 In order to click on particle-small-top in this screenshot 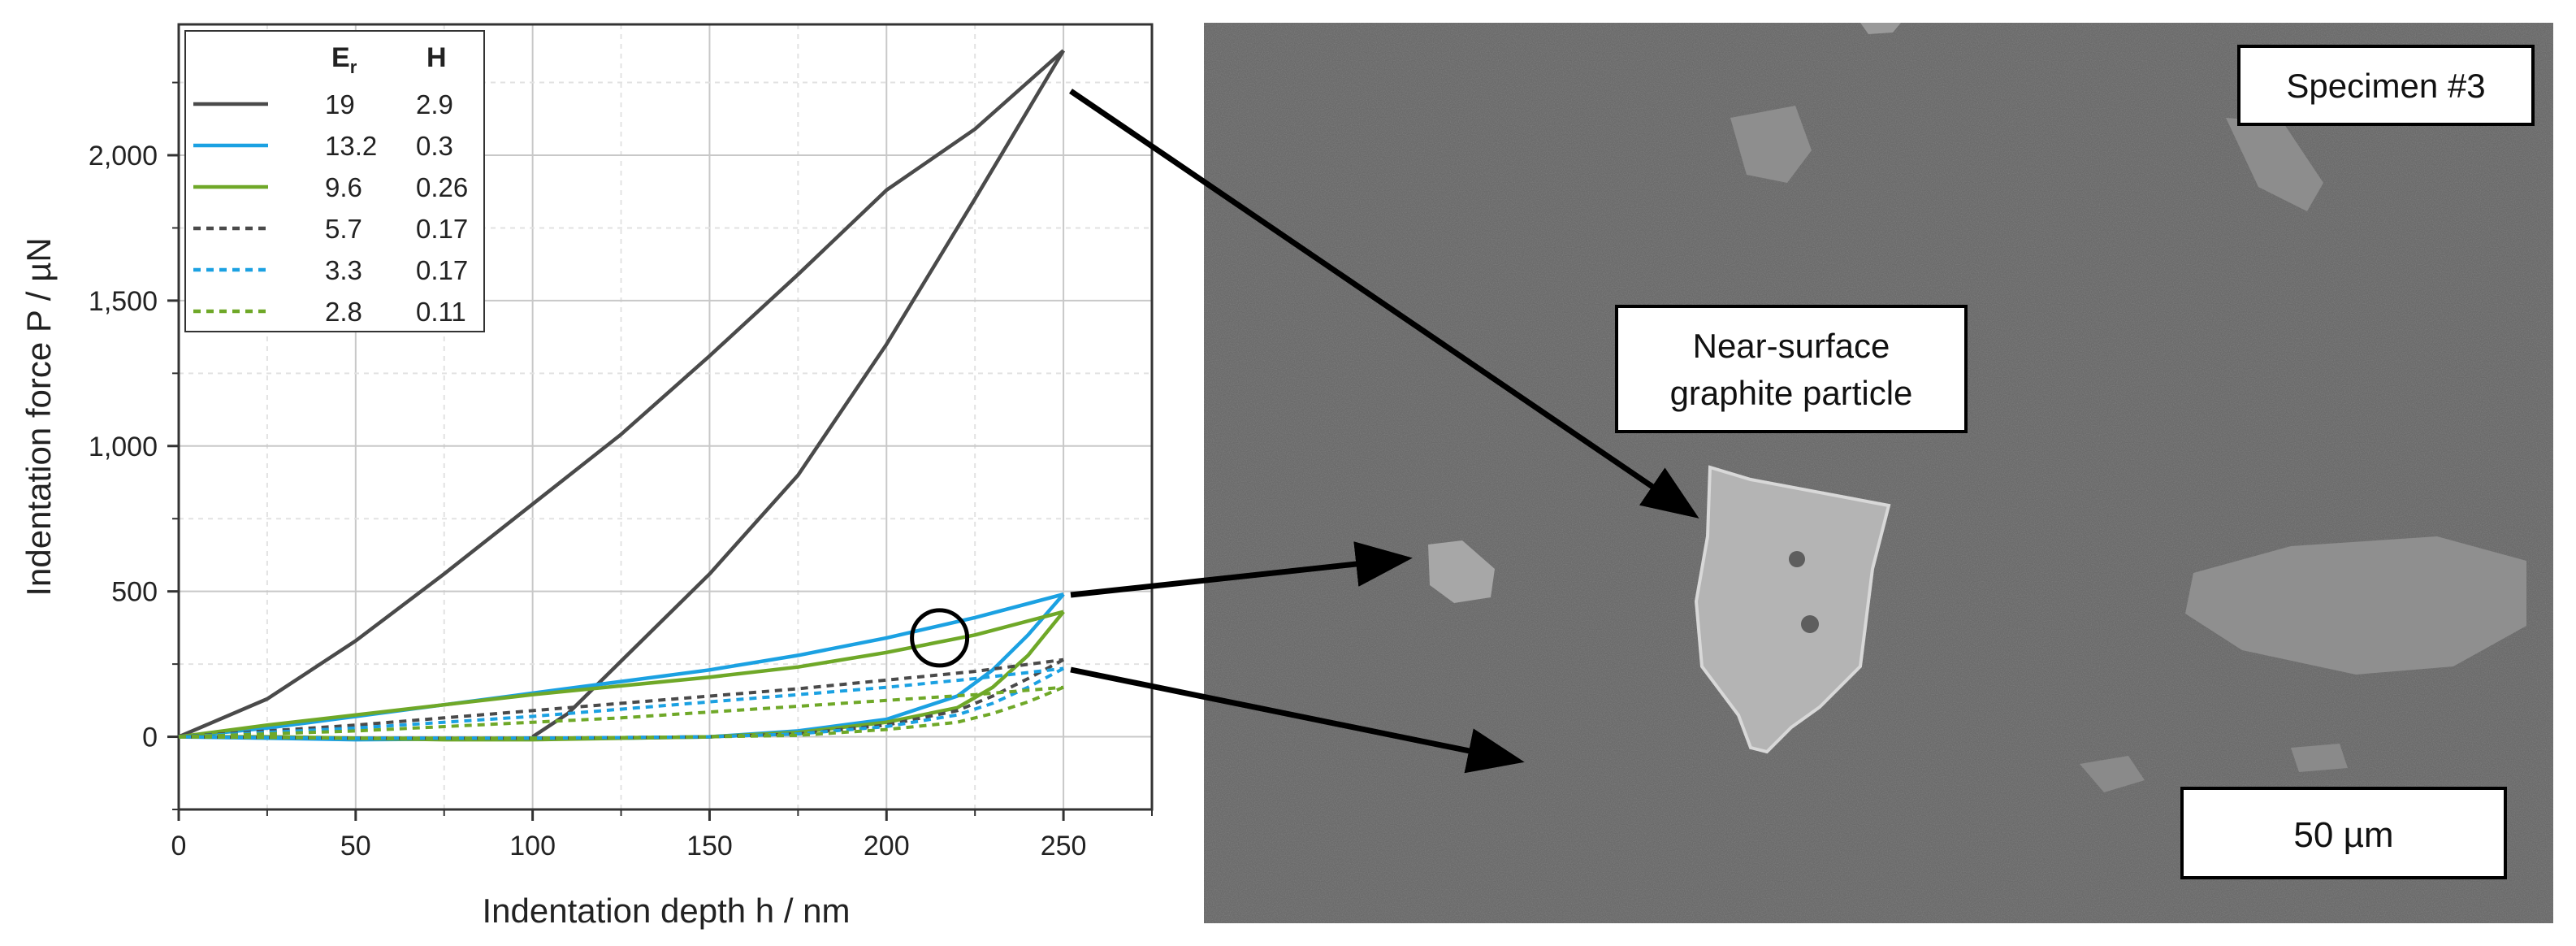, I will do `click(1881, 28)`.